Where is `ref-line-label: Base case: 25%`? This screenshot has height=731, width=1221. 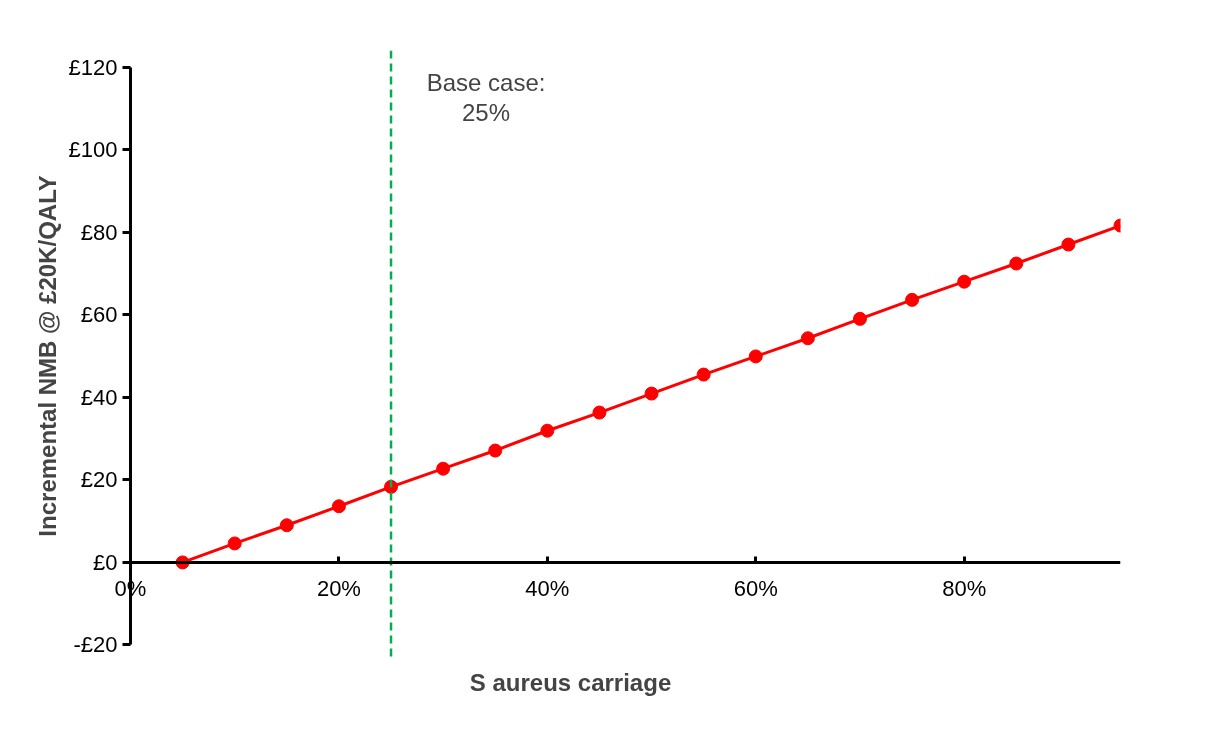
ref-line-label: Base case: 25% is located at coordinates (486, 98).